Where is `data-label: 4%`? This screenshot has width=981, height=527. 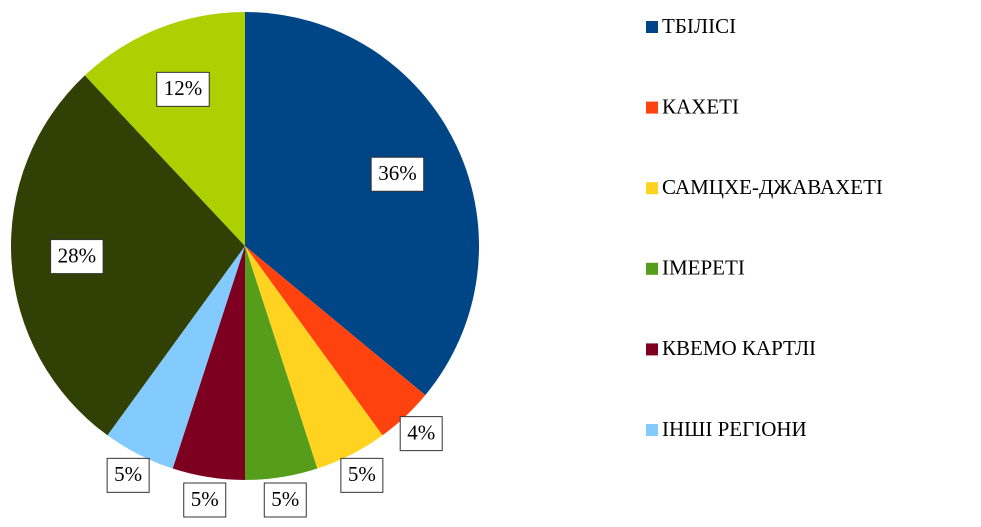
data-label: 4% is located at coordinates (421, 434).